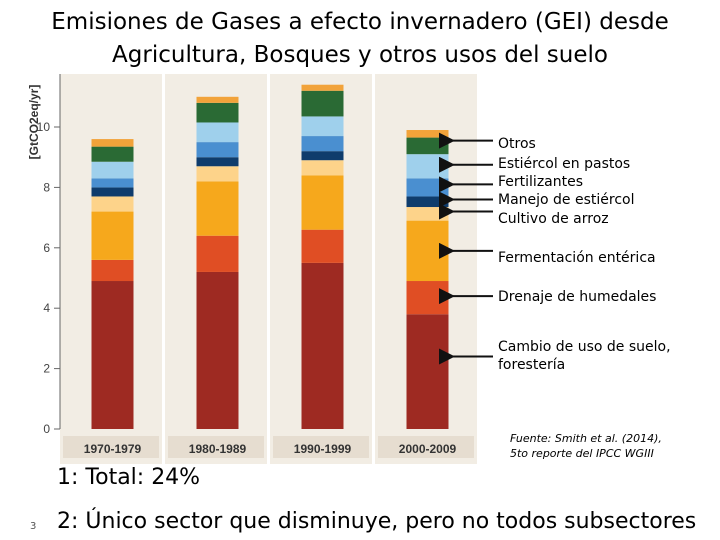 The width and height of the screenshot is (720, 540). I want to click on x-tick-label: 1970-1979, so click(113, 449).